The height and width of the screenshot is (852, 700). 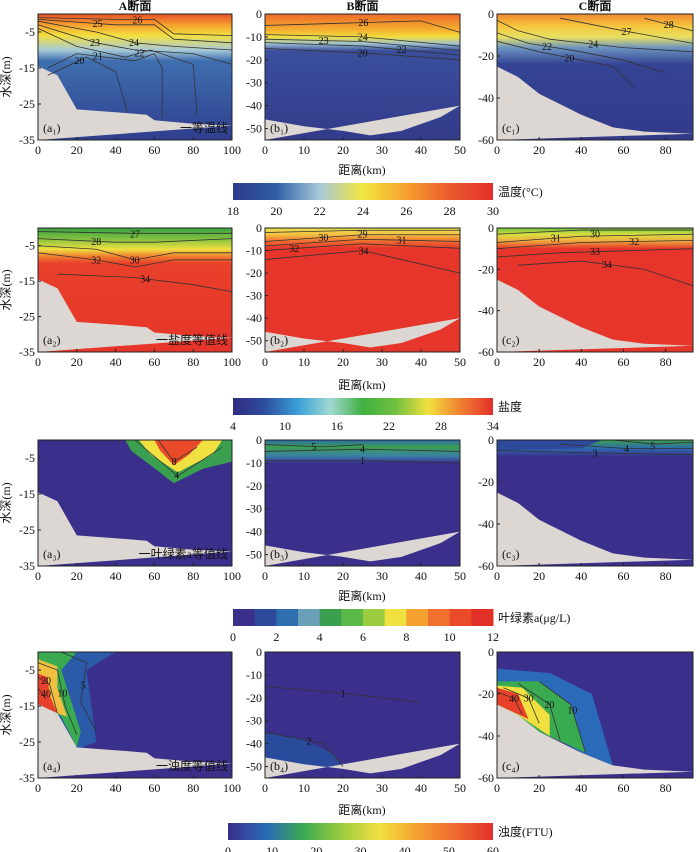 What do you see at coordinates (343, 726) in the screenshot?
I see `contours: 12` at bounding box center [343, 726].